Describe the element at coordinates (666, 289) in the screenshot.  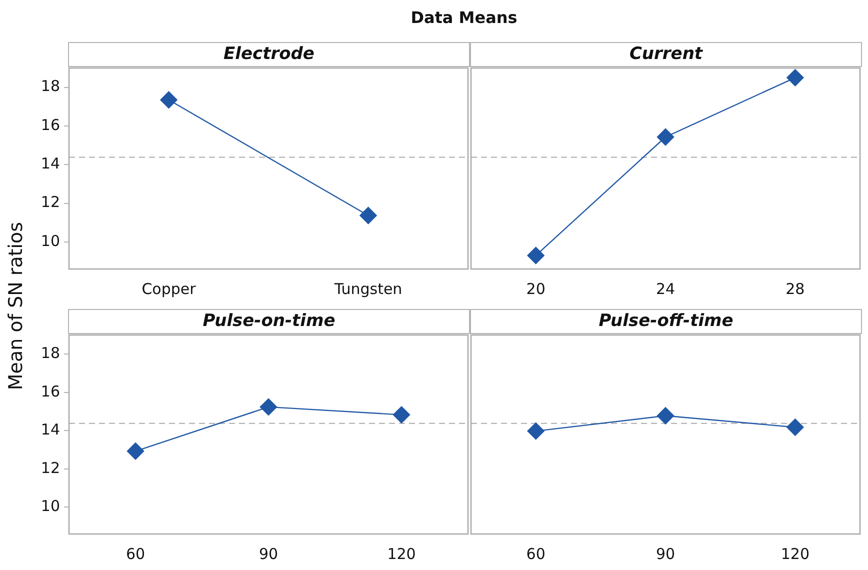
I see `x-tick-label: 24` at that location.